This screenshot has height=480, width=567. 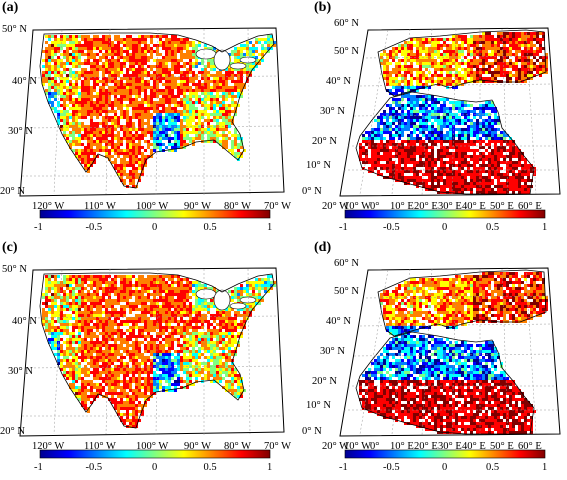 What do you see at coordinates (10, 247) in the screenshot?
I see `panel-label: (c)` at bounding box center [10, 247].